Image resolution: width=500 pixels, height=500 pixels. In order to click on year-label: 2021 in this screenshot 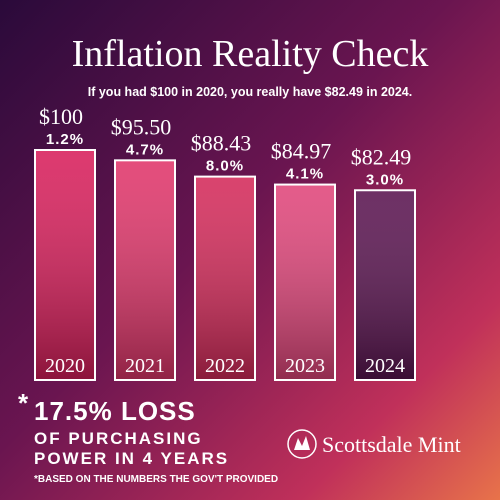, I will do `click(145, 366)`.